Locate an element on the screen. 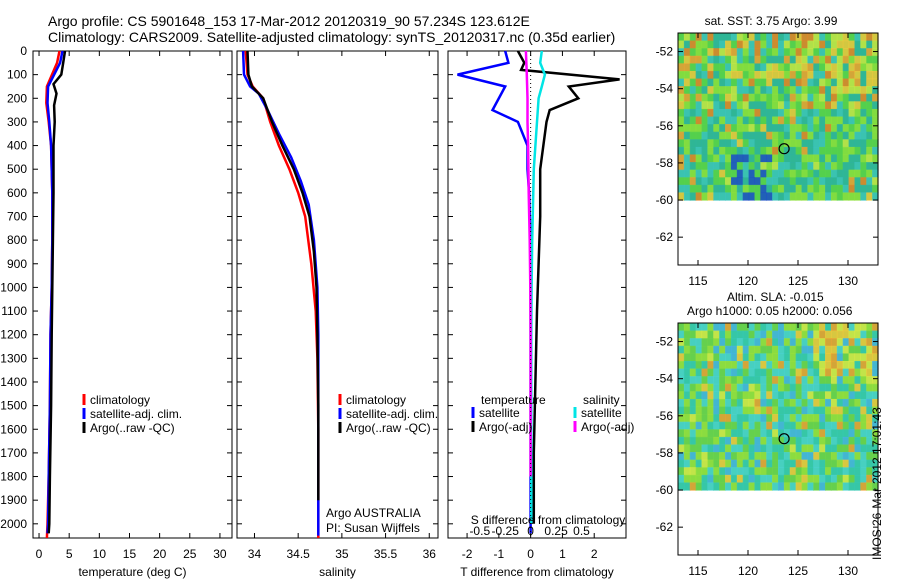  map-x-tick-label: 125 is located at coordinates (798, 281).